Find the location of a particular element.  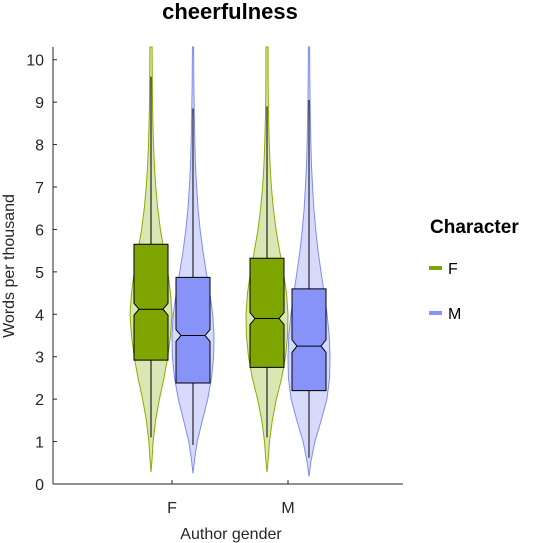

y-axis-title: Words per thousand is located at coordinates (9, 266).